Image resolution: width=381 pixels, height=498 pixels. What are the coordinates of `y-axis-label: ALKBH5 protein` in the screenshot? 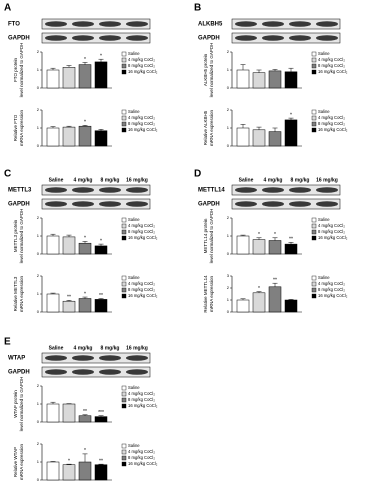 It's located at (205, 69).